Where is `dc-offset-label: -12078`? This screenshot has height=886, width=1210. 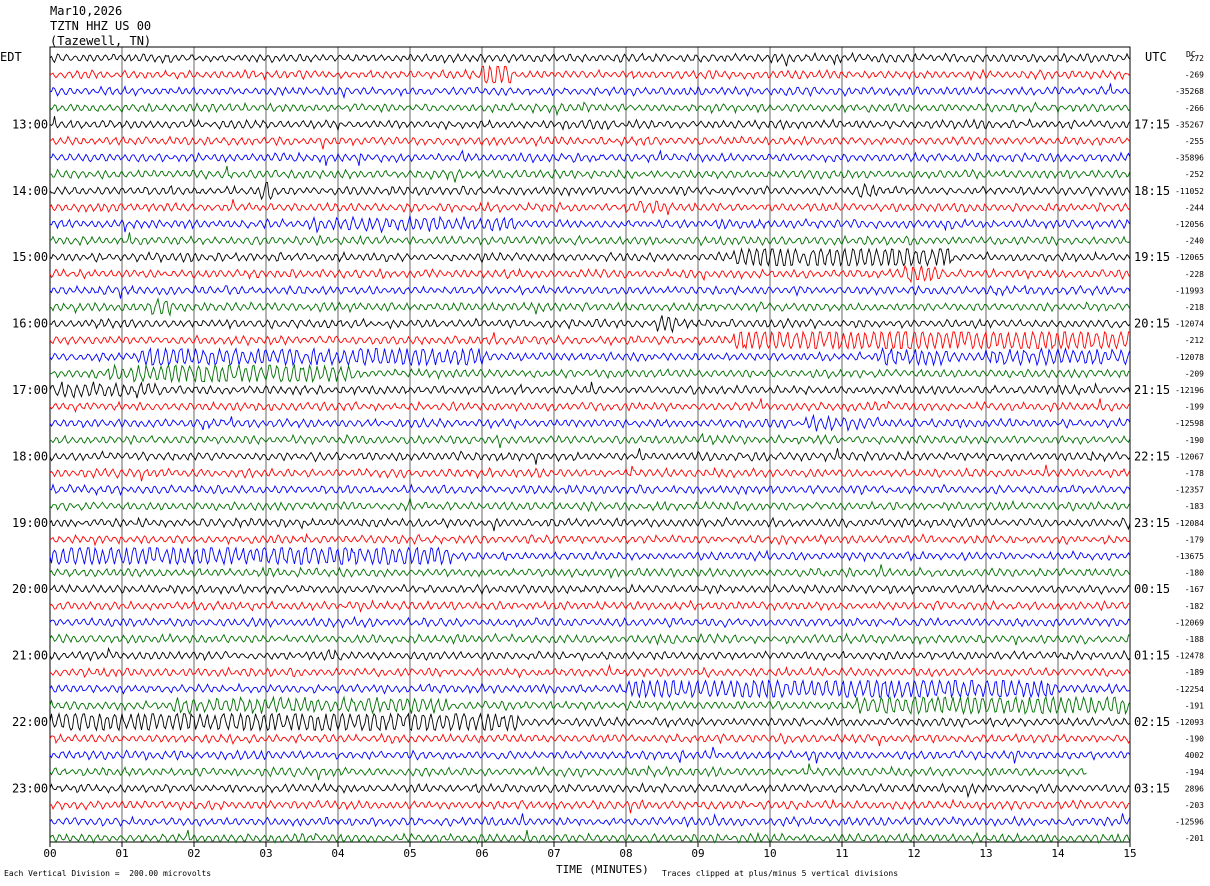
dc-offset-label: -12078 is located at coordinates (1189, 357).